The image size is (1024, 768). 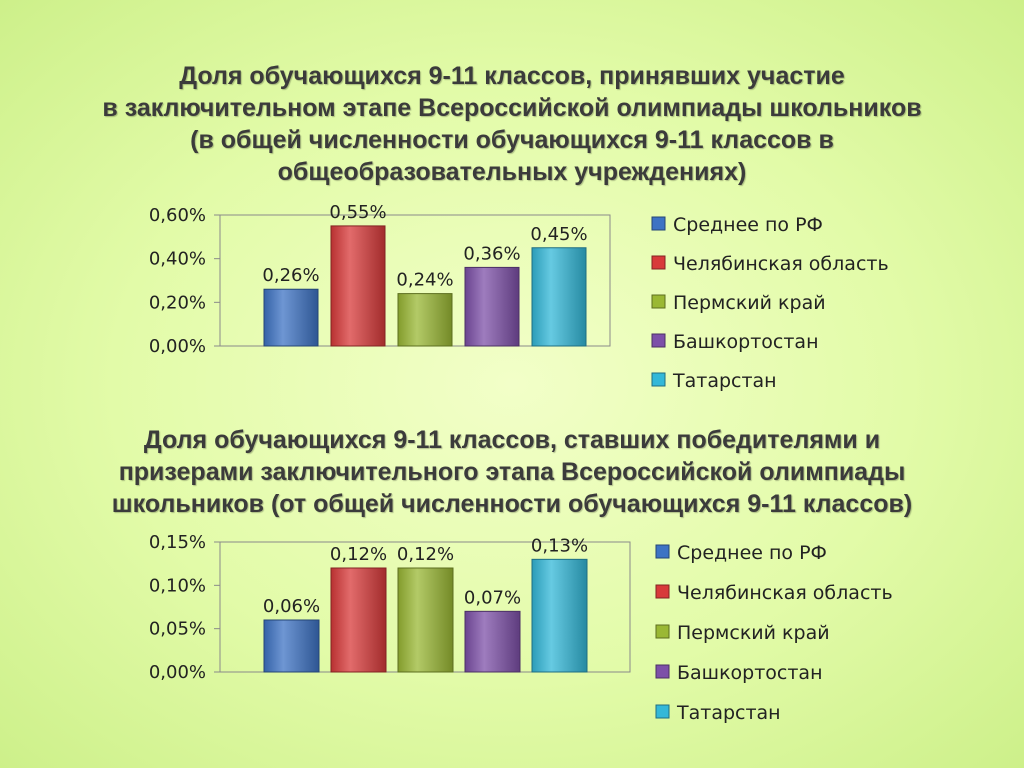 What do you see at coordinates (177, 629) in the screenshot?
I see `y-tick-label: 0,05%` at bounding box center [177, 629].